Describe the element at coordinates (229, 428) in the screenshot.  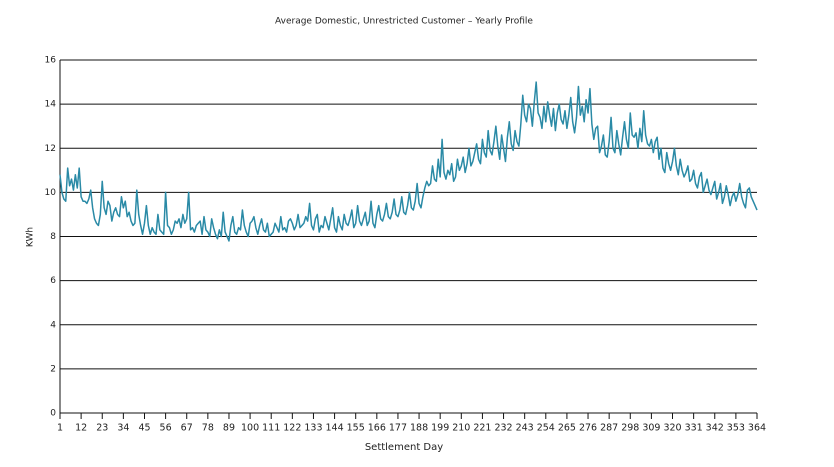
I see `x-tick-label: 89` at that location.